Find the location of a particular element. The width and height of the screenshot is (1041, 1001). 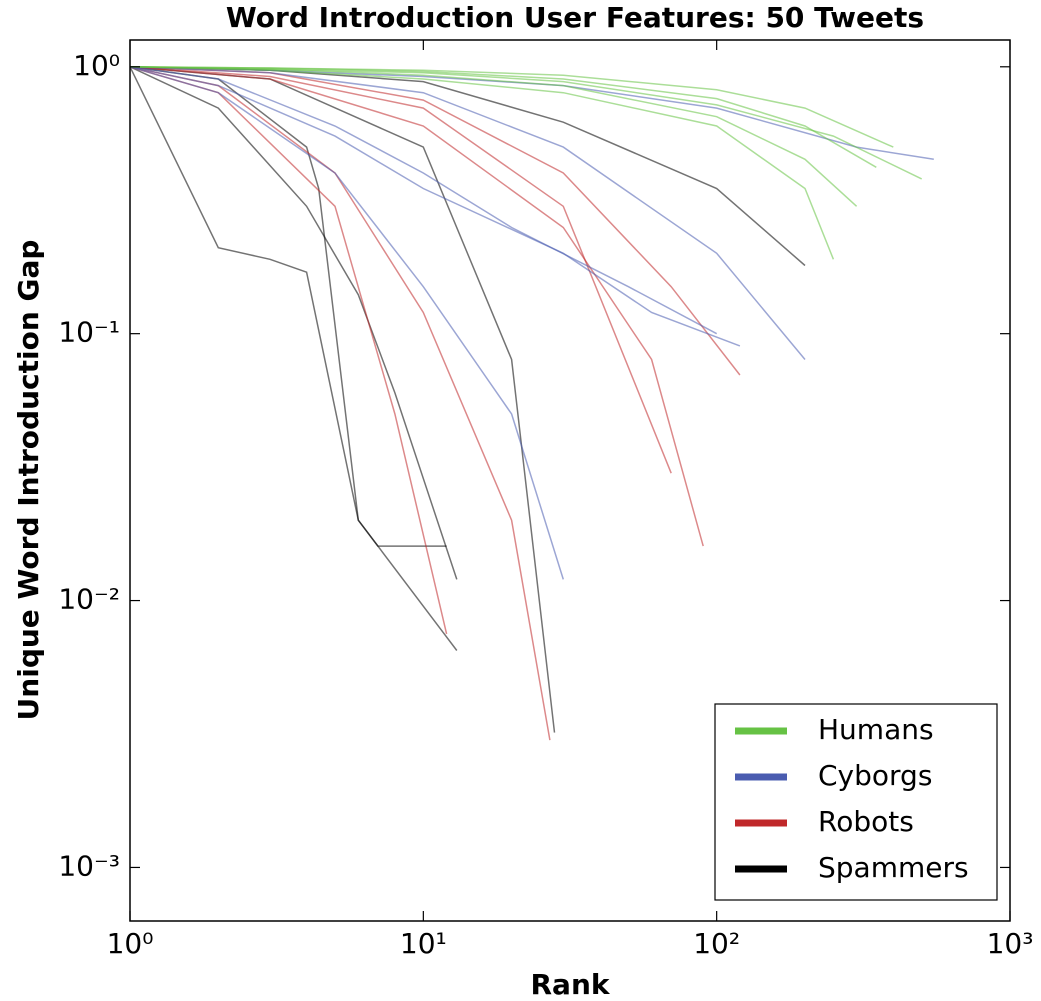

y-axis-label: Unique Word Introduction Gap is located at coordinates (28, 480).